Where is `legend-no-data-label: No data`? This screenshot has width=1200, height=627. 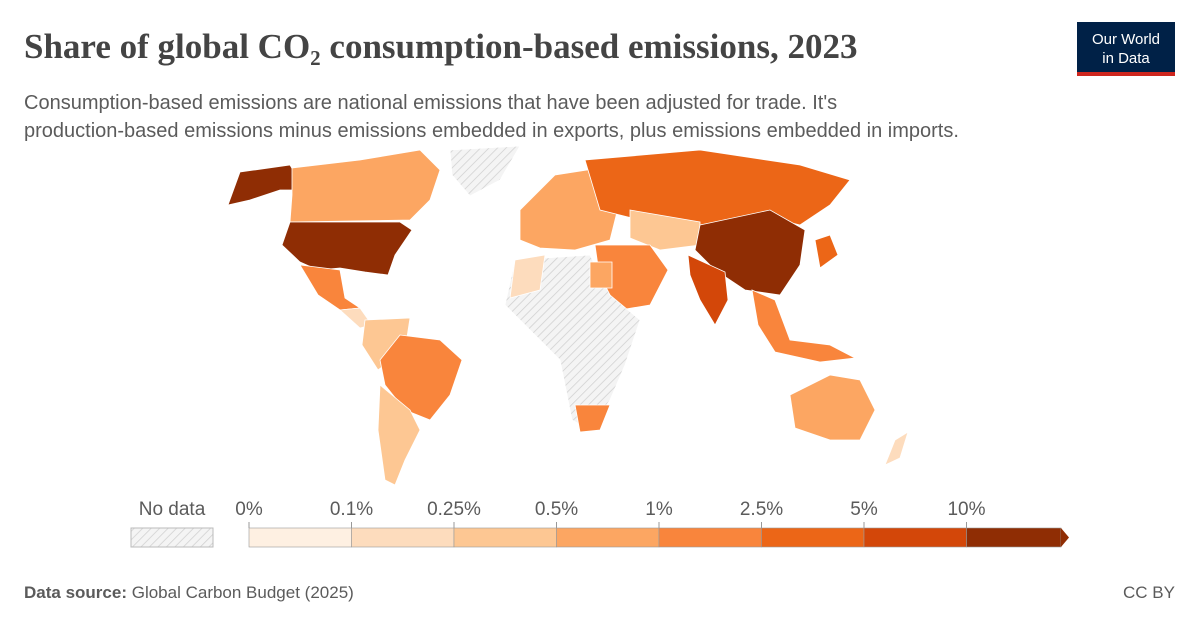 legend-no-data-label: No data is located at coordinates (172, 509).